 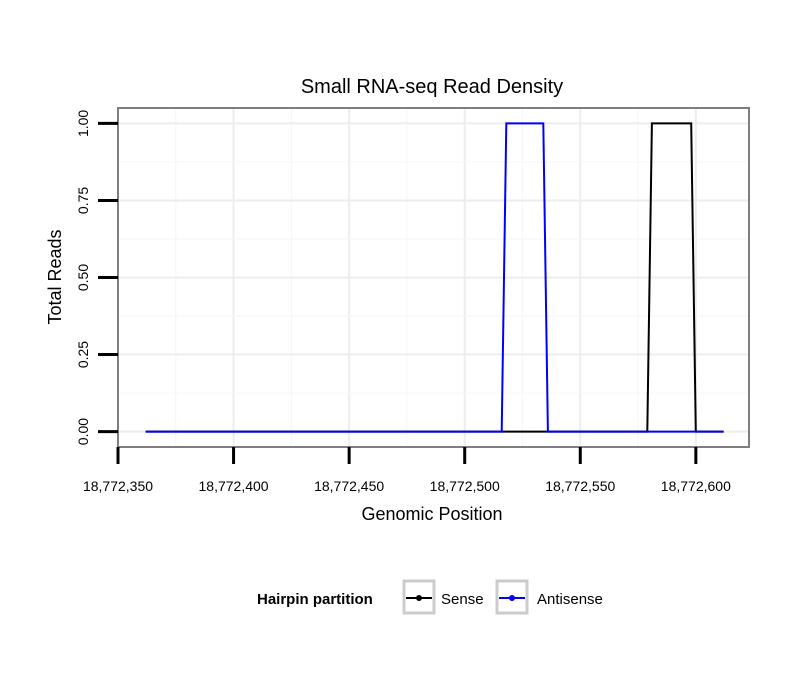 I want to click on y-tick-label: 1.00, so click(x=83, y=123).